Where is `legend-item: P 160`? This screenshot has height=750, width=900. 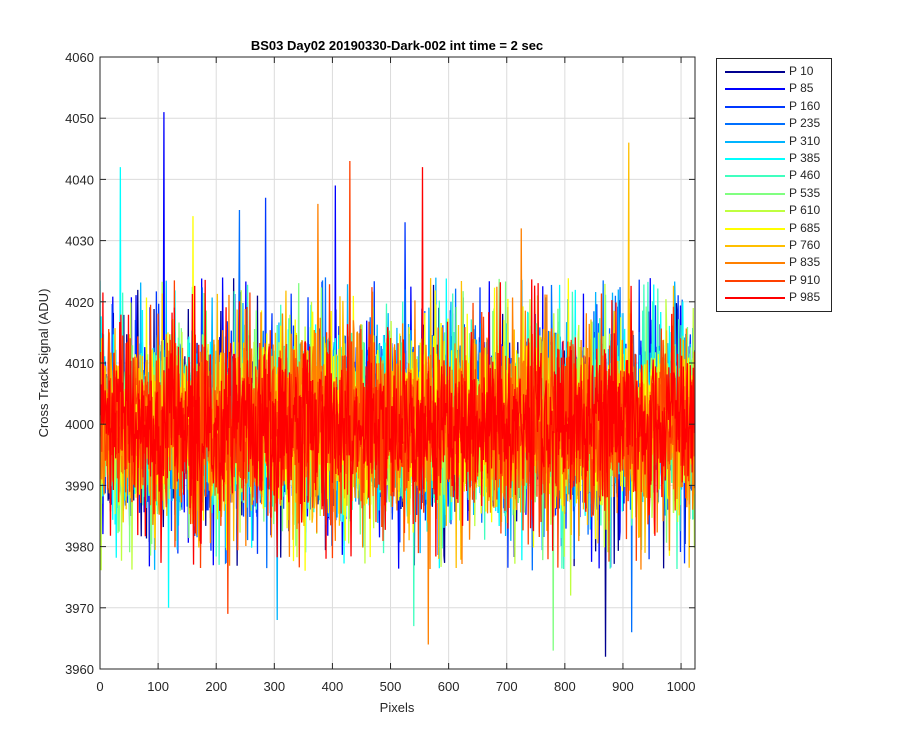
legend-item: P 160 is located at coordinates (774, 106).